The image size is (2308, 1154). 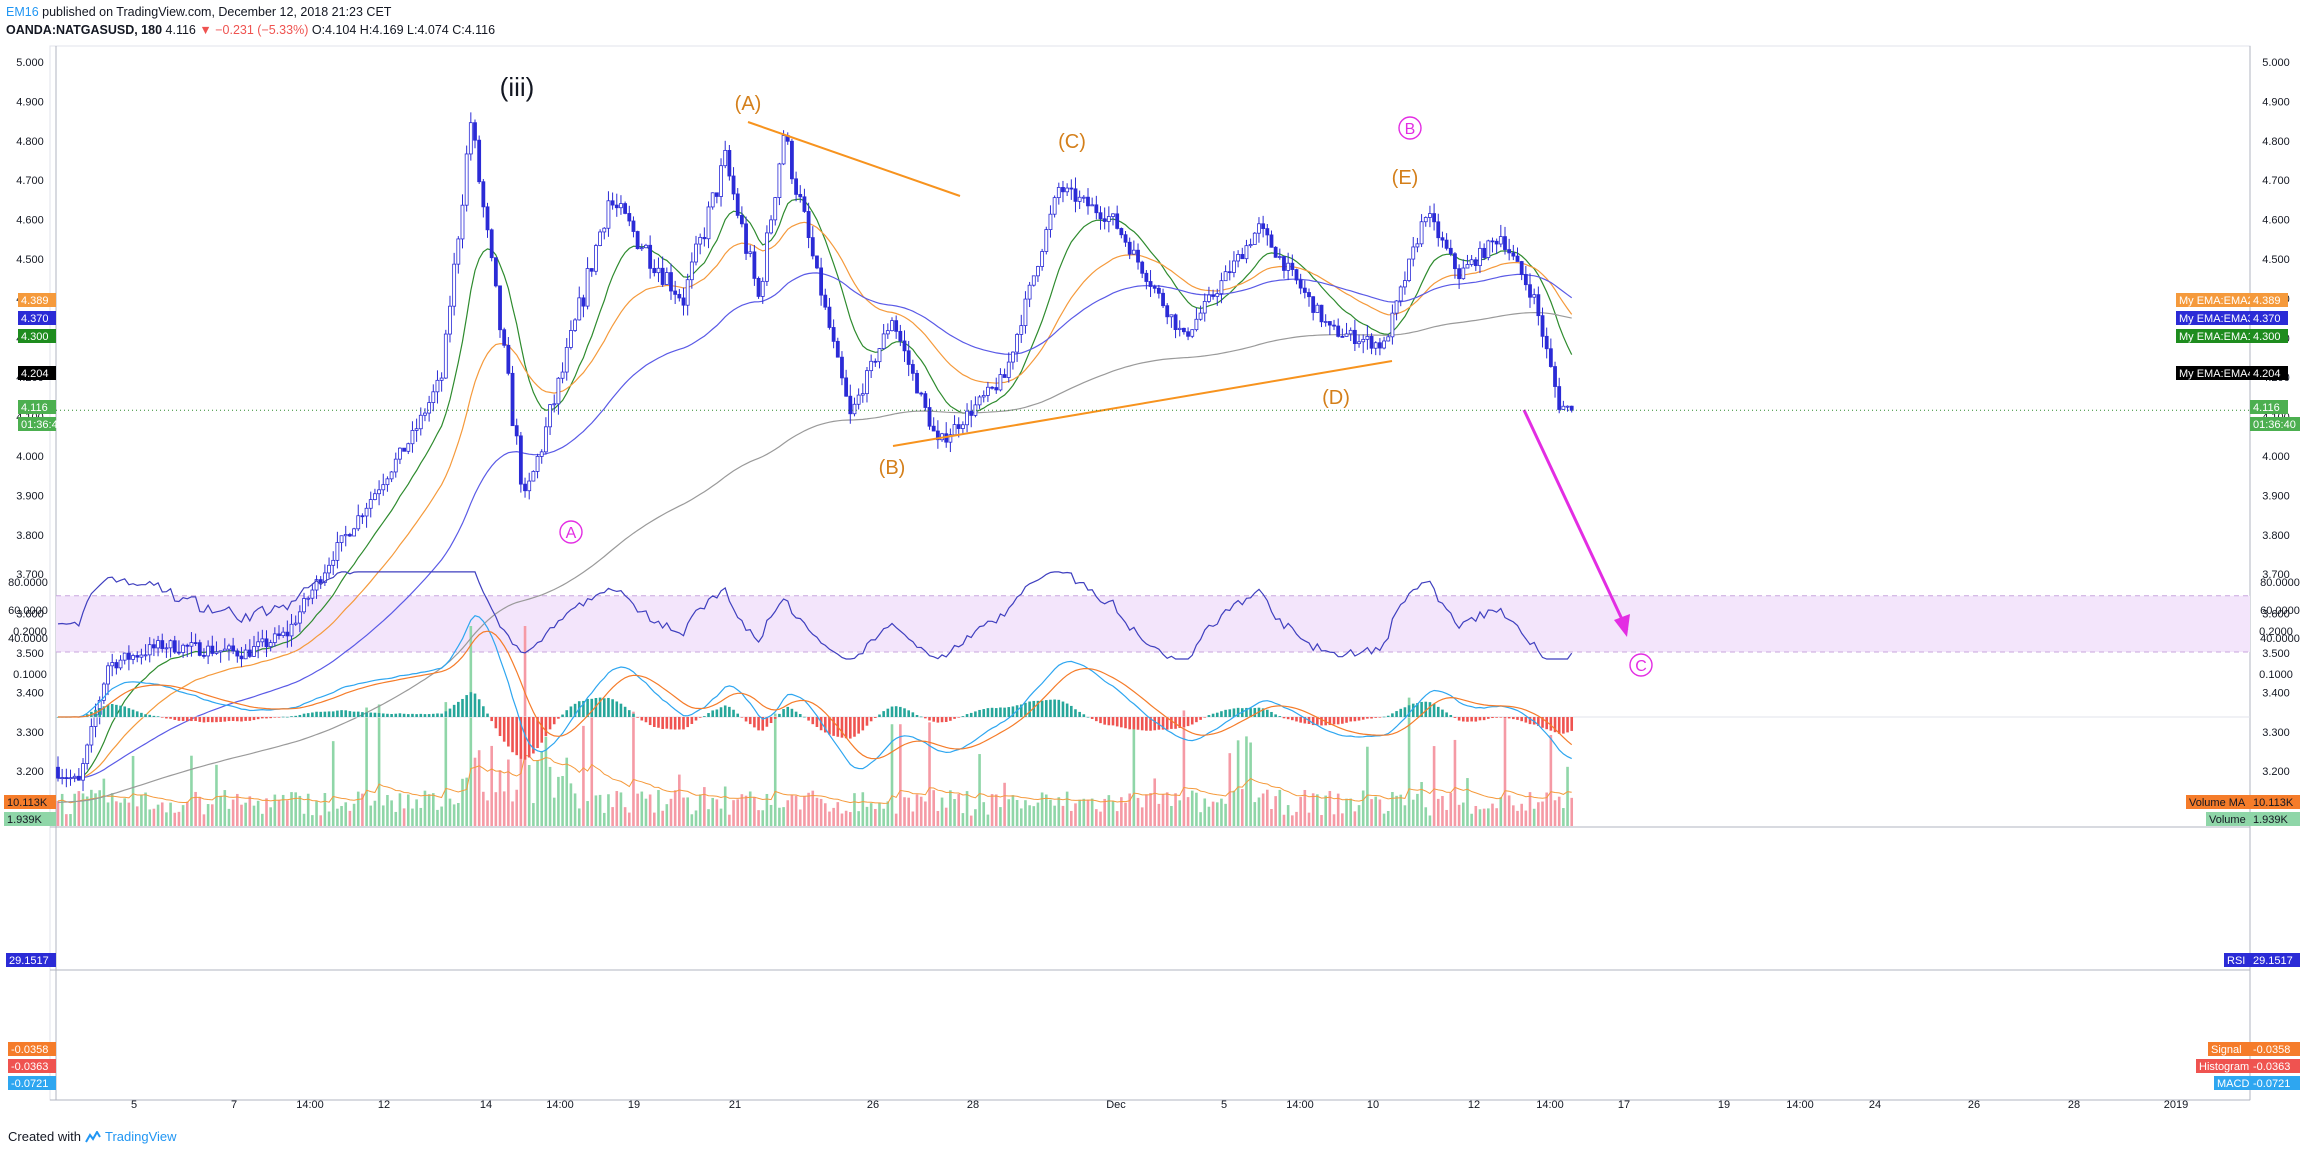 What do you see at coordinates (2275, 424) in the screenshot?
I see `countdown-right-badge` at bounding box center [2275, 424].